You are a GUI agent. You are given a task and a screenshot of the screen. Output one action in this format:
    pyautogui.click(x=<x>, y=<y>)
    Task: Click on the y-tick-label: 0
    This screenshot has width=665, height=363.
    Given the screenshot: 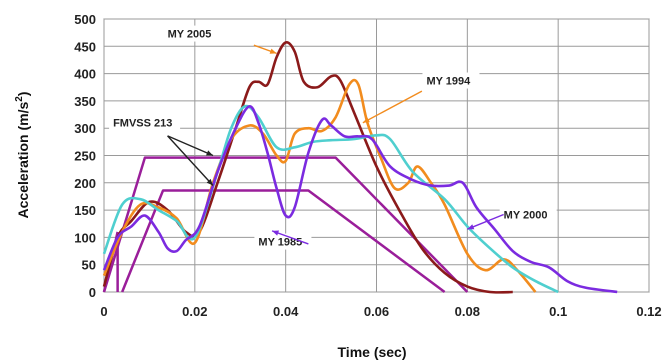 What is the action you would take?
    pyautogui.click(x=92, y=292)
    